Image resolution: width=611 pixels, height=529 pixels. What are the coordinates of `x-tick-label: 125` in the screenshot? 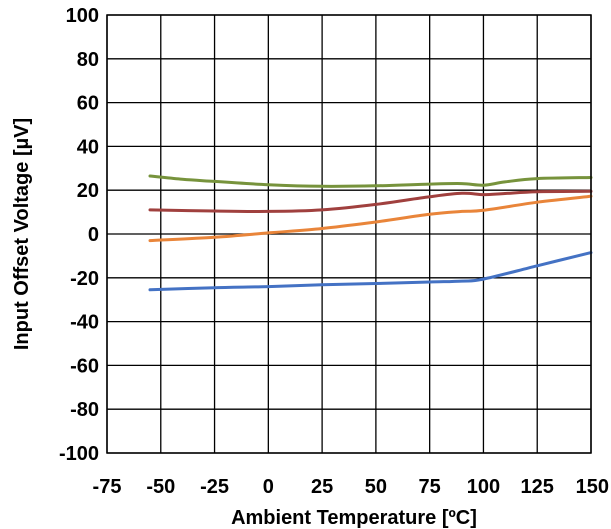 It's located at (537, 487).